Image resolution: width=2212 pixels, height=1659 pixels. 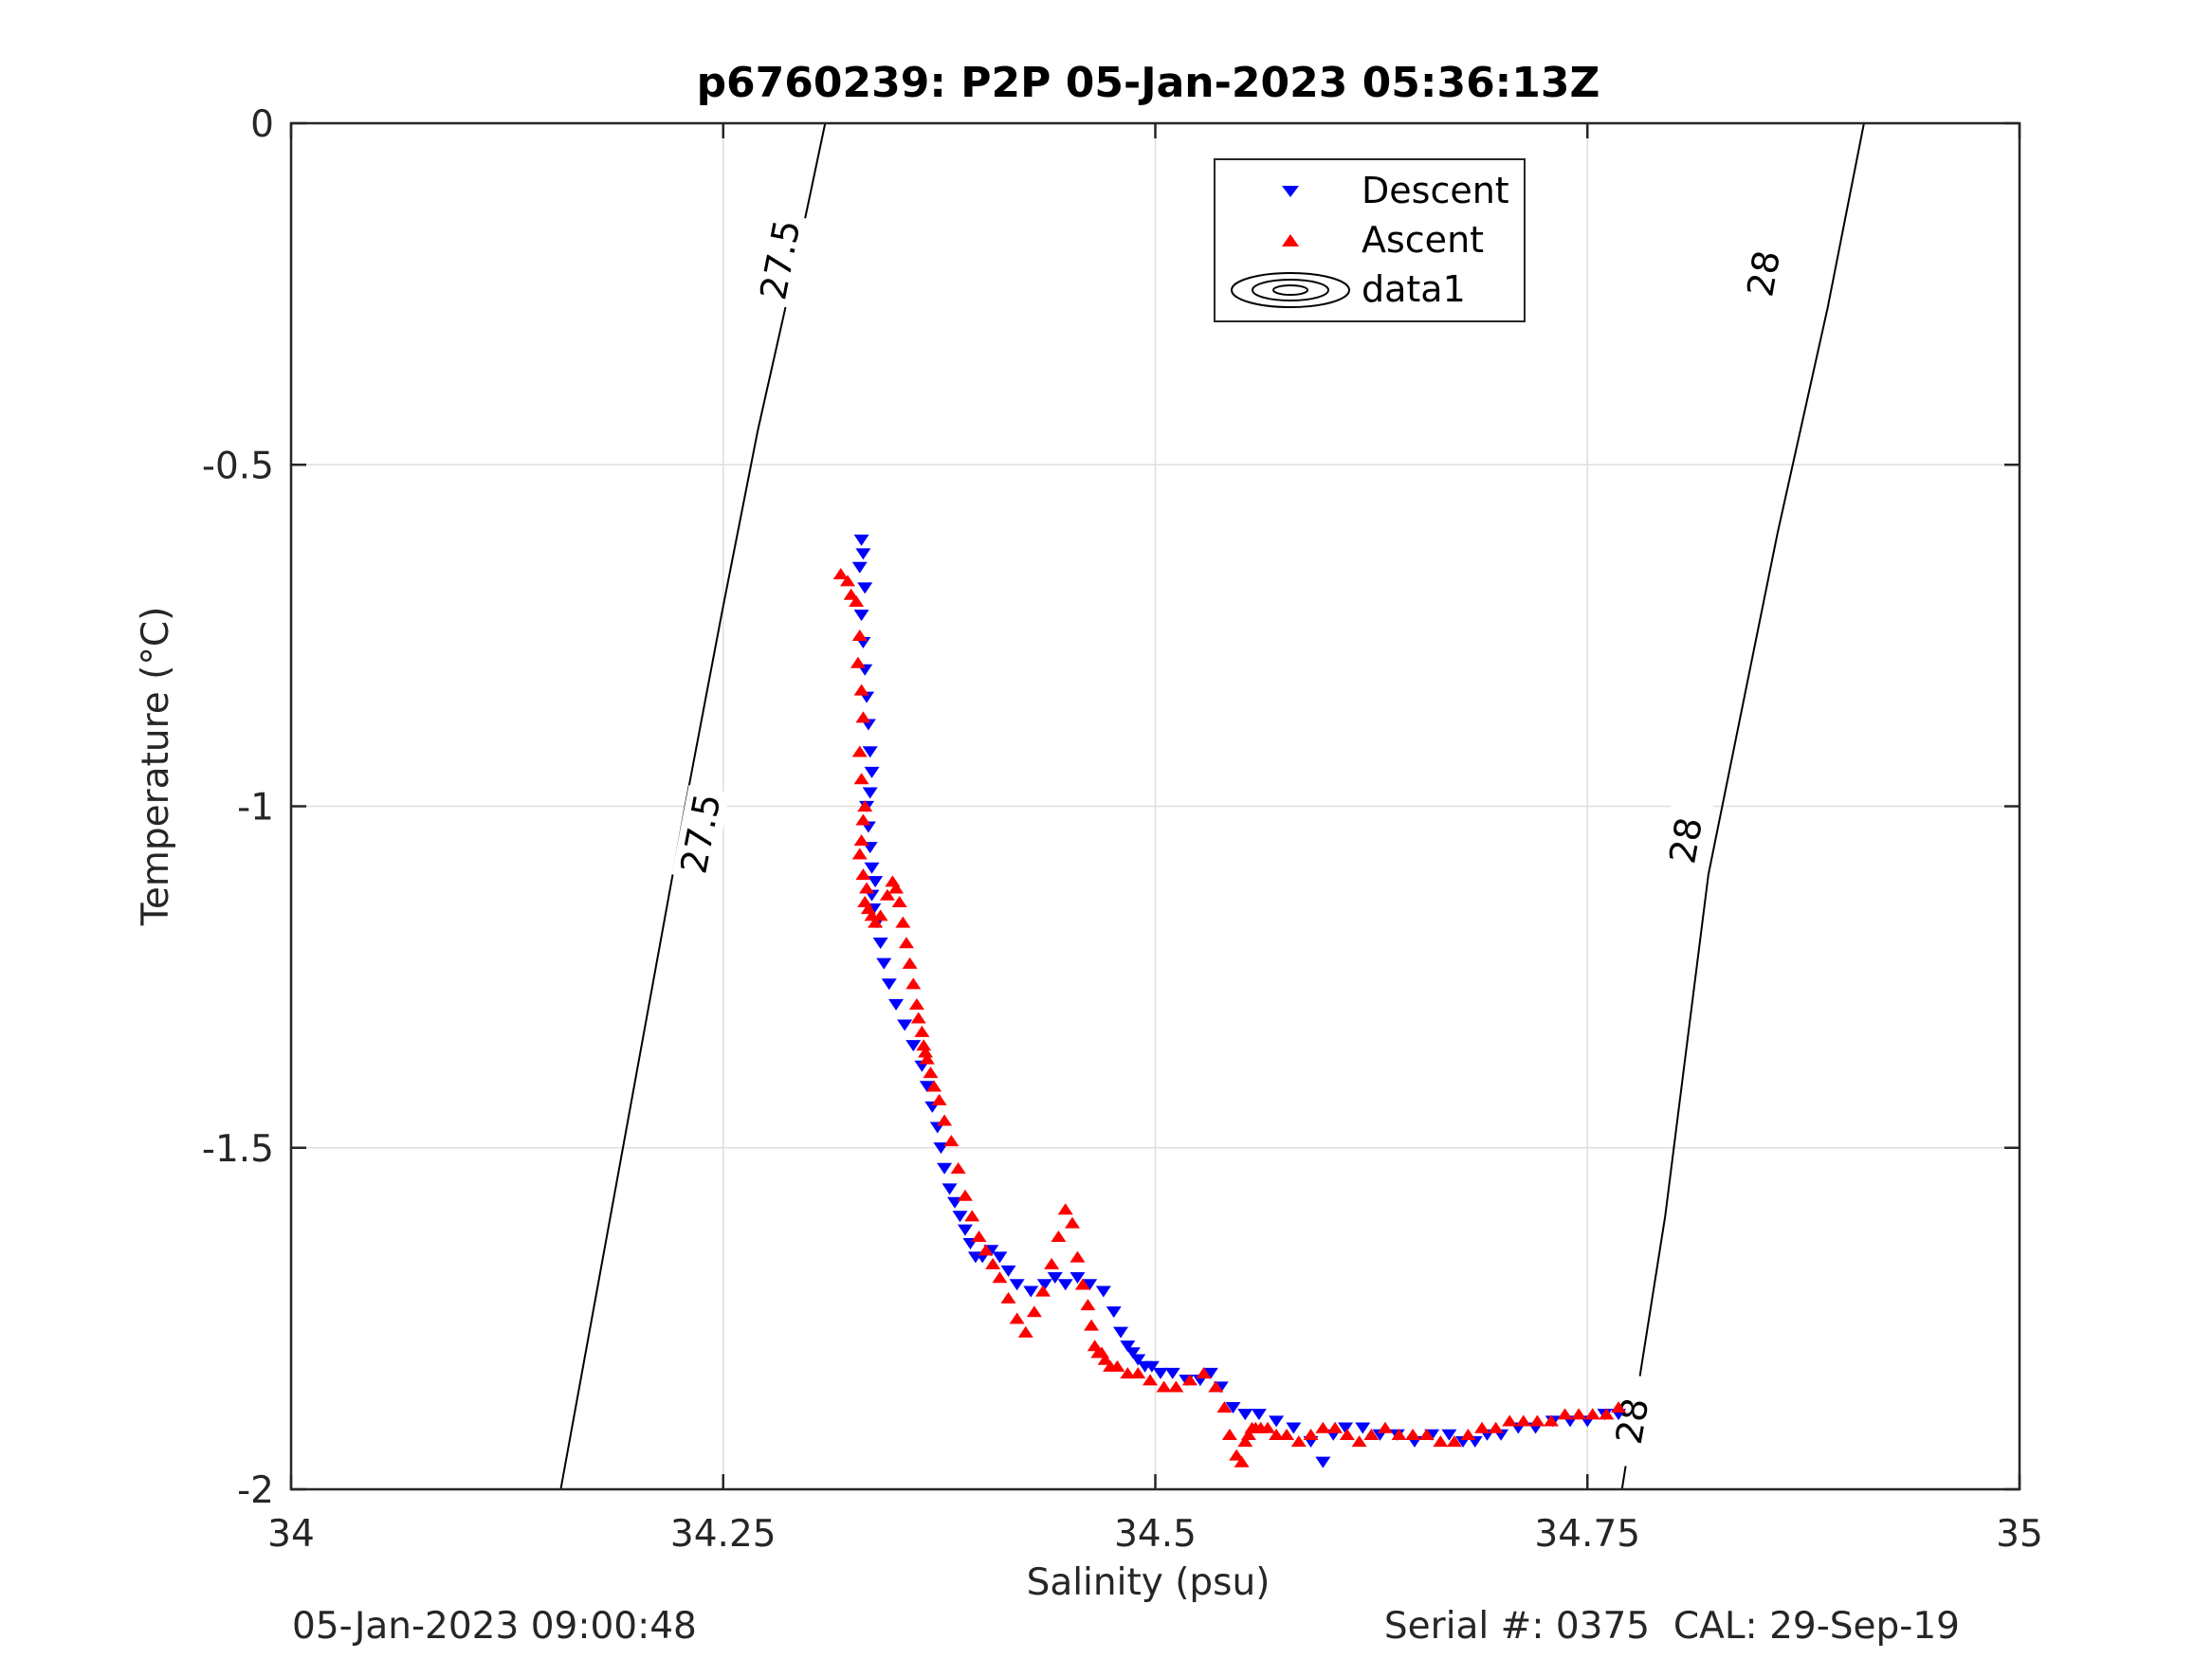 What do you see at coordinates (1155, 1534) in the screenshot?
I see `x-tick-label: 34.5` at bounding box center [1155, 1534].